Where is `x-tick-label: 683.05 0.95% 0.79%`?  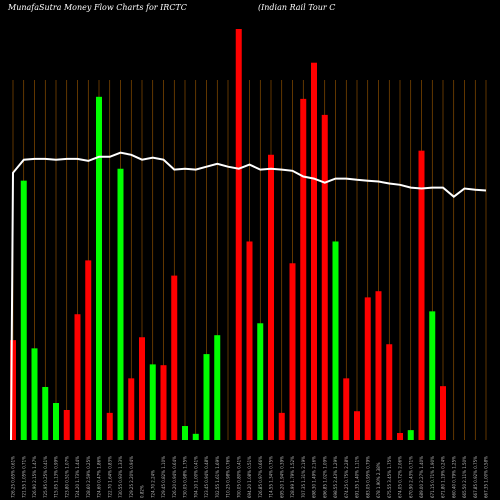 x-tick-label: 683.05 0.95% 0.79% is located at coordinates (367, 477).